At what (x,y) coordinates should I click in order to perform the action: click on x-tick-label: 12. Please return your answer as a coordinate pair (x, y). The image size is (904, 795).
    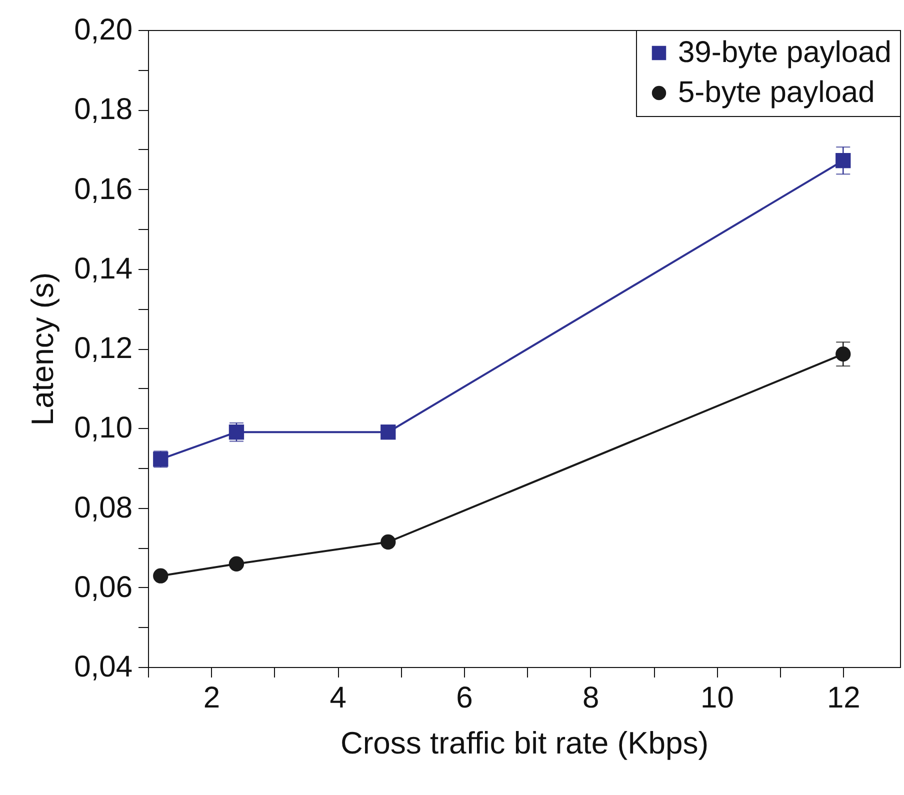
    Looking at the image, I should click on (843, 698).